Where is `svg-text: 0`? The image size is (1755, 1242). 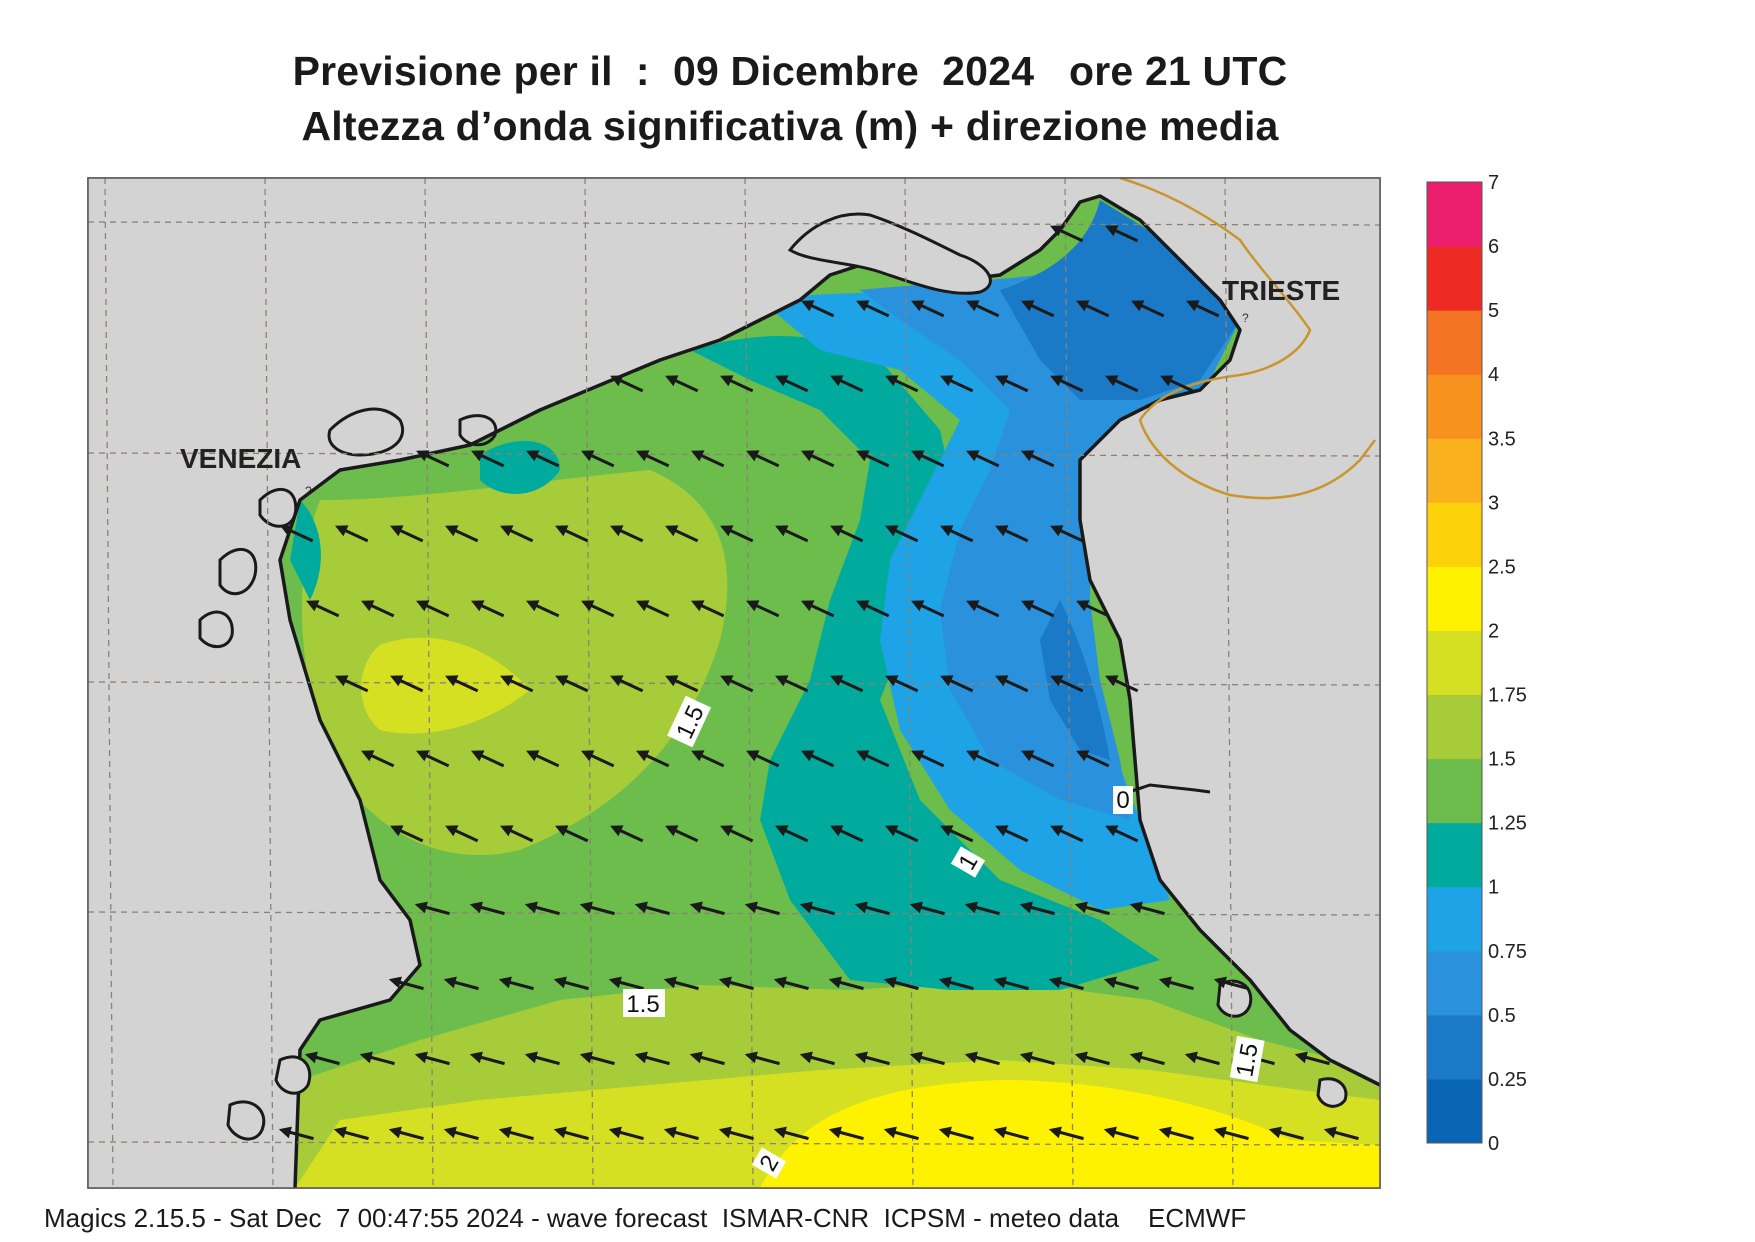 svg-text: 0 is located at coordinates (1122, 800).